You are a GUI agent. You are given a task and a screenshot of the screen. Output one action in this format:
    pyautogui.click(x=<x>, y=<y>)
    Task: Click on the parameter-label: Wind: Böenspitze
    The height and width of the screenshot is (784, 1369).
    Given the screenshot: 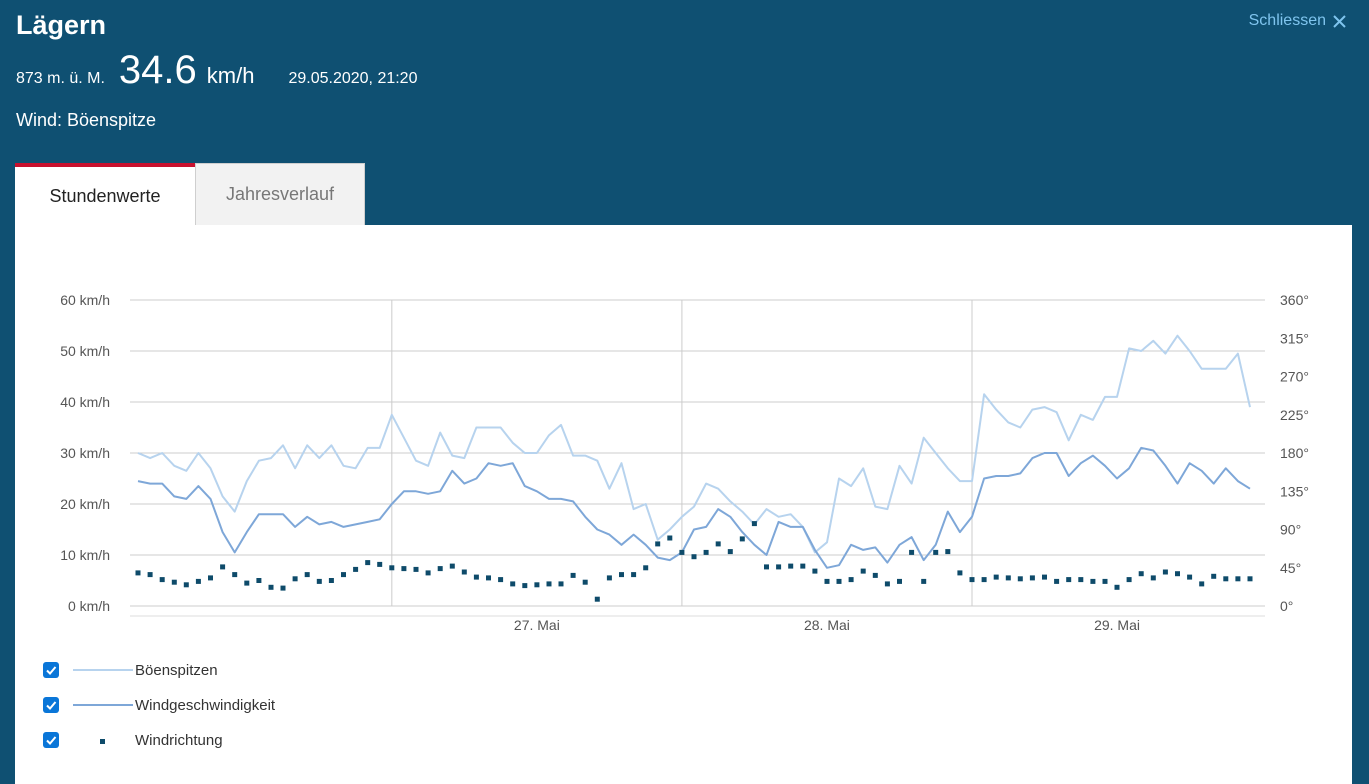 What is the action you would take?
    pyautogui.click(x=86, y=120)
    